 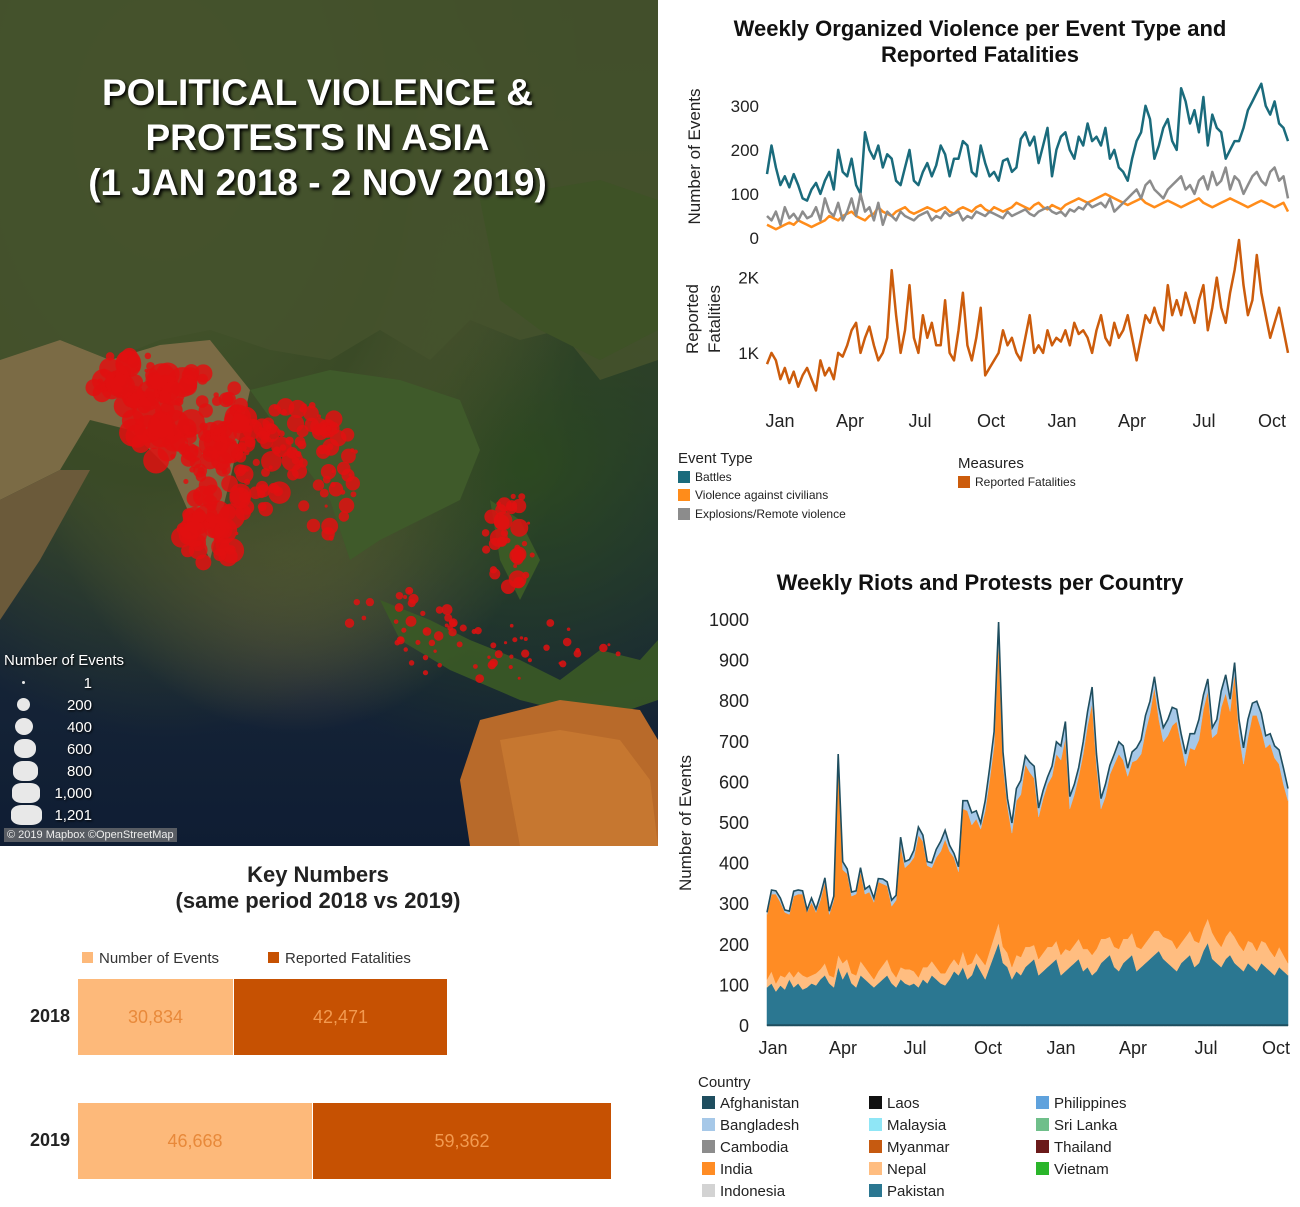 What do you see at coordinates (894, 1103) in the screenshot?
I see `legend-item-laos: Laos` at bounding box center [894, 1103].